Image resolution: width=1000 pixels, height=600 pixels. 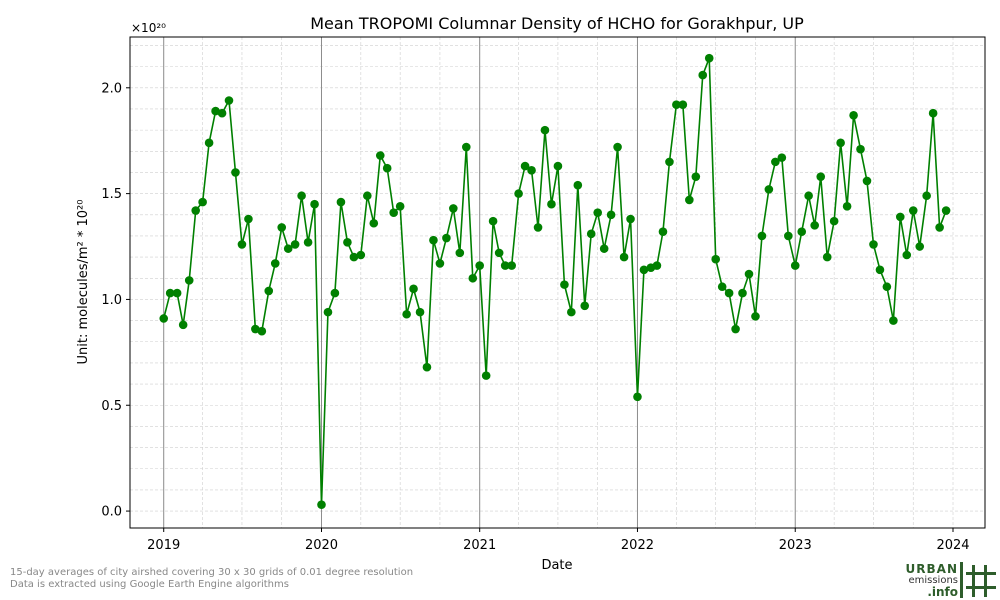 I want to click on y-tick-label: 2.0, so click(x=111, y=88).